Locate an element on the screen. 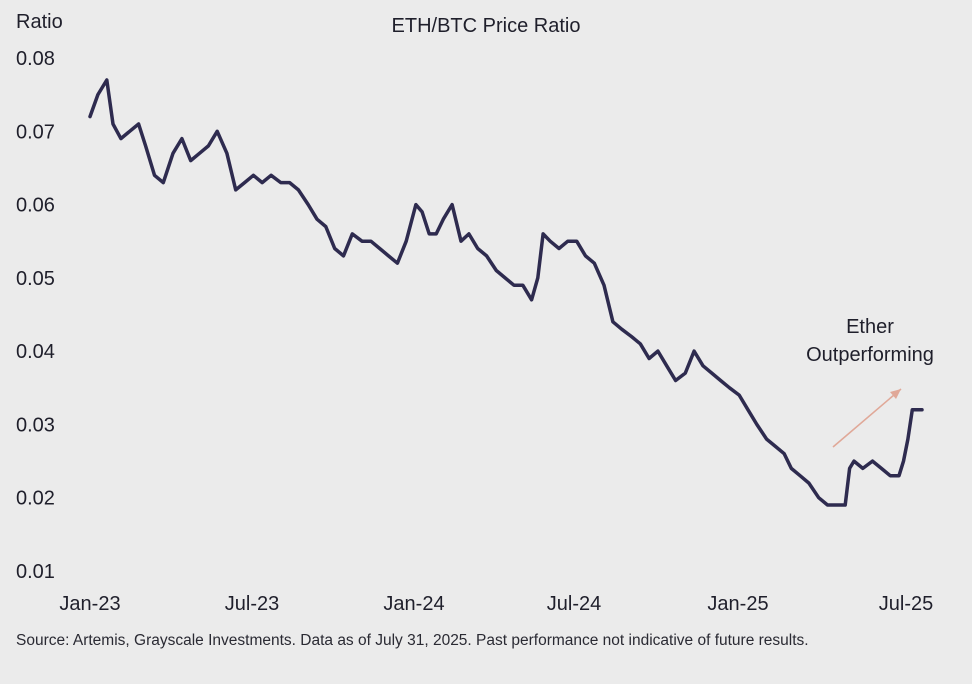 Image resolution: width=972 pixels, height=684 pixels. x-tick-label: Jul-24 is located at coordinates (574, 604).